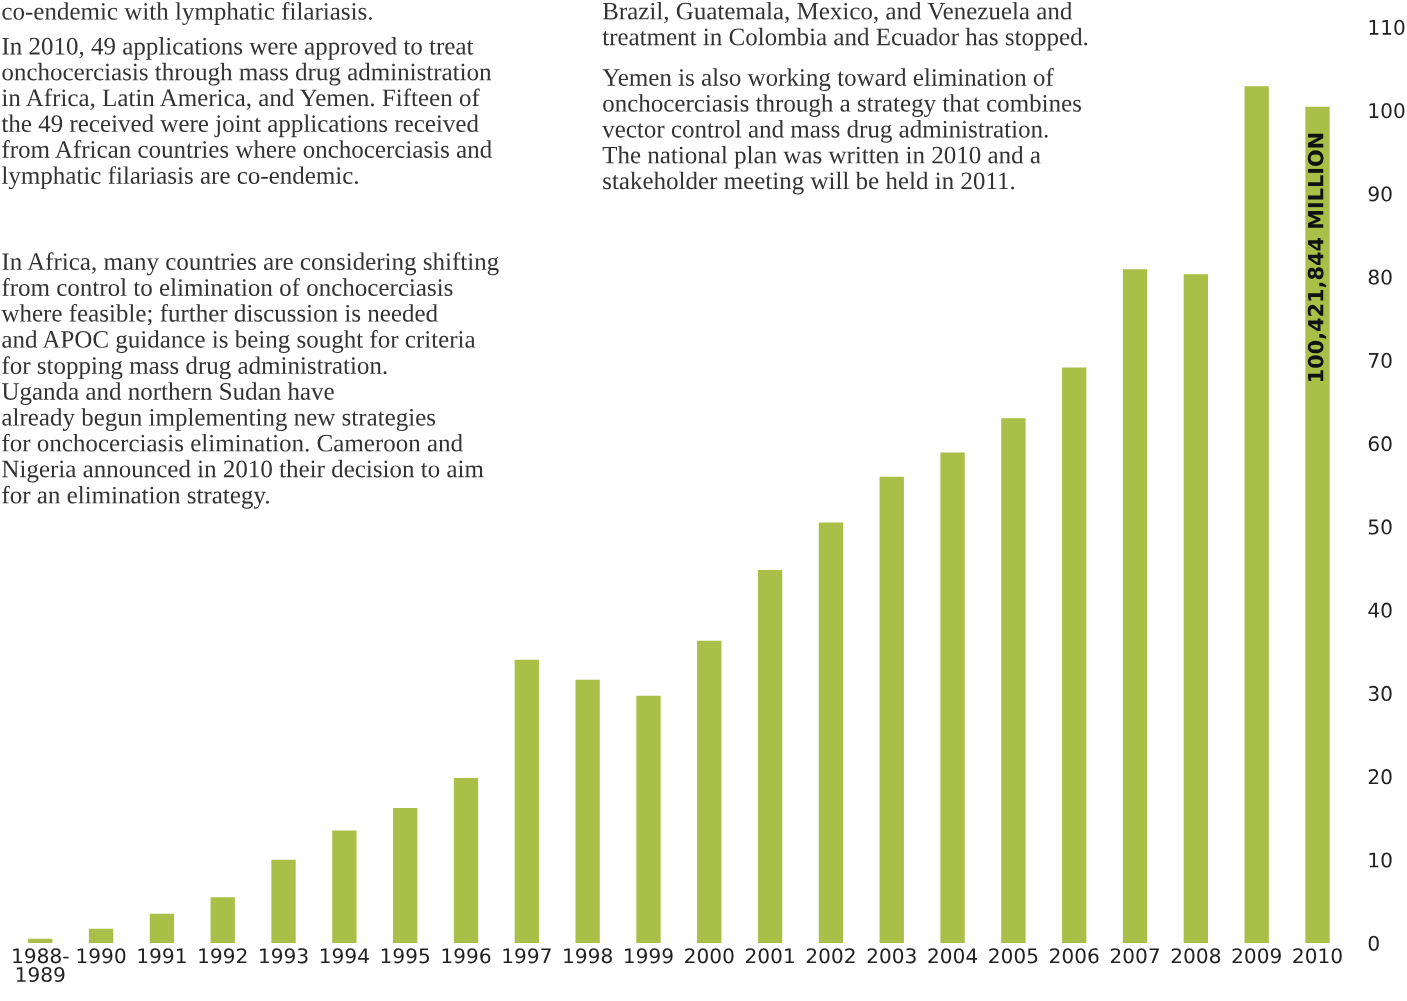 The height and width of the screenshot is (1001, 1407). What do you see at coordinates (1373, 943) in the screenshot?
I see `y-tick-label: 0` at bounding box center [1373, 943].